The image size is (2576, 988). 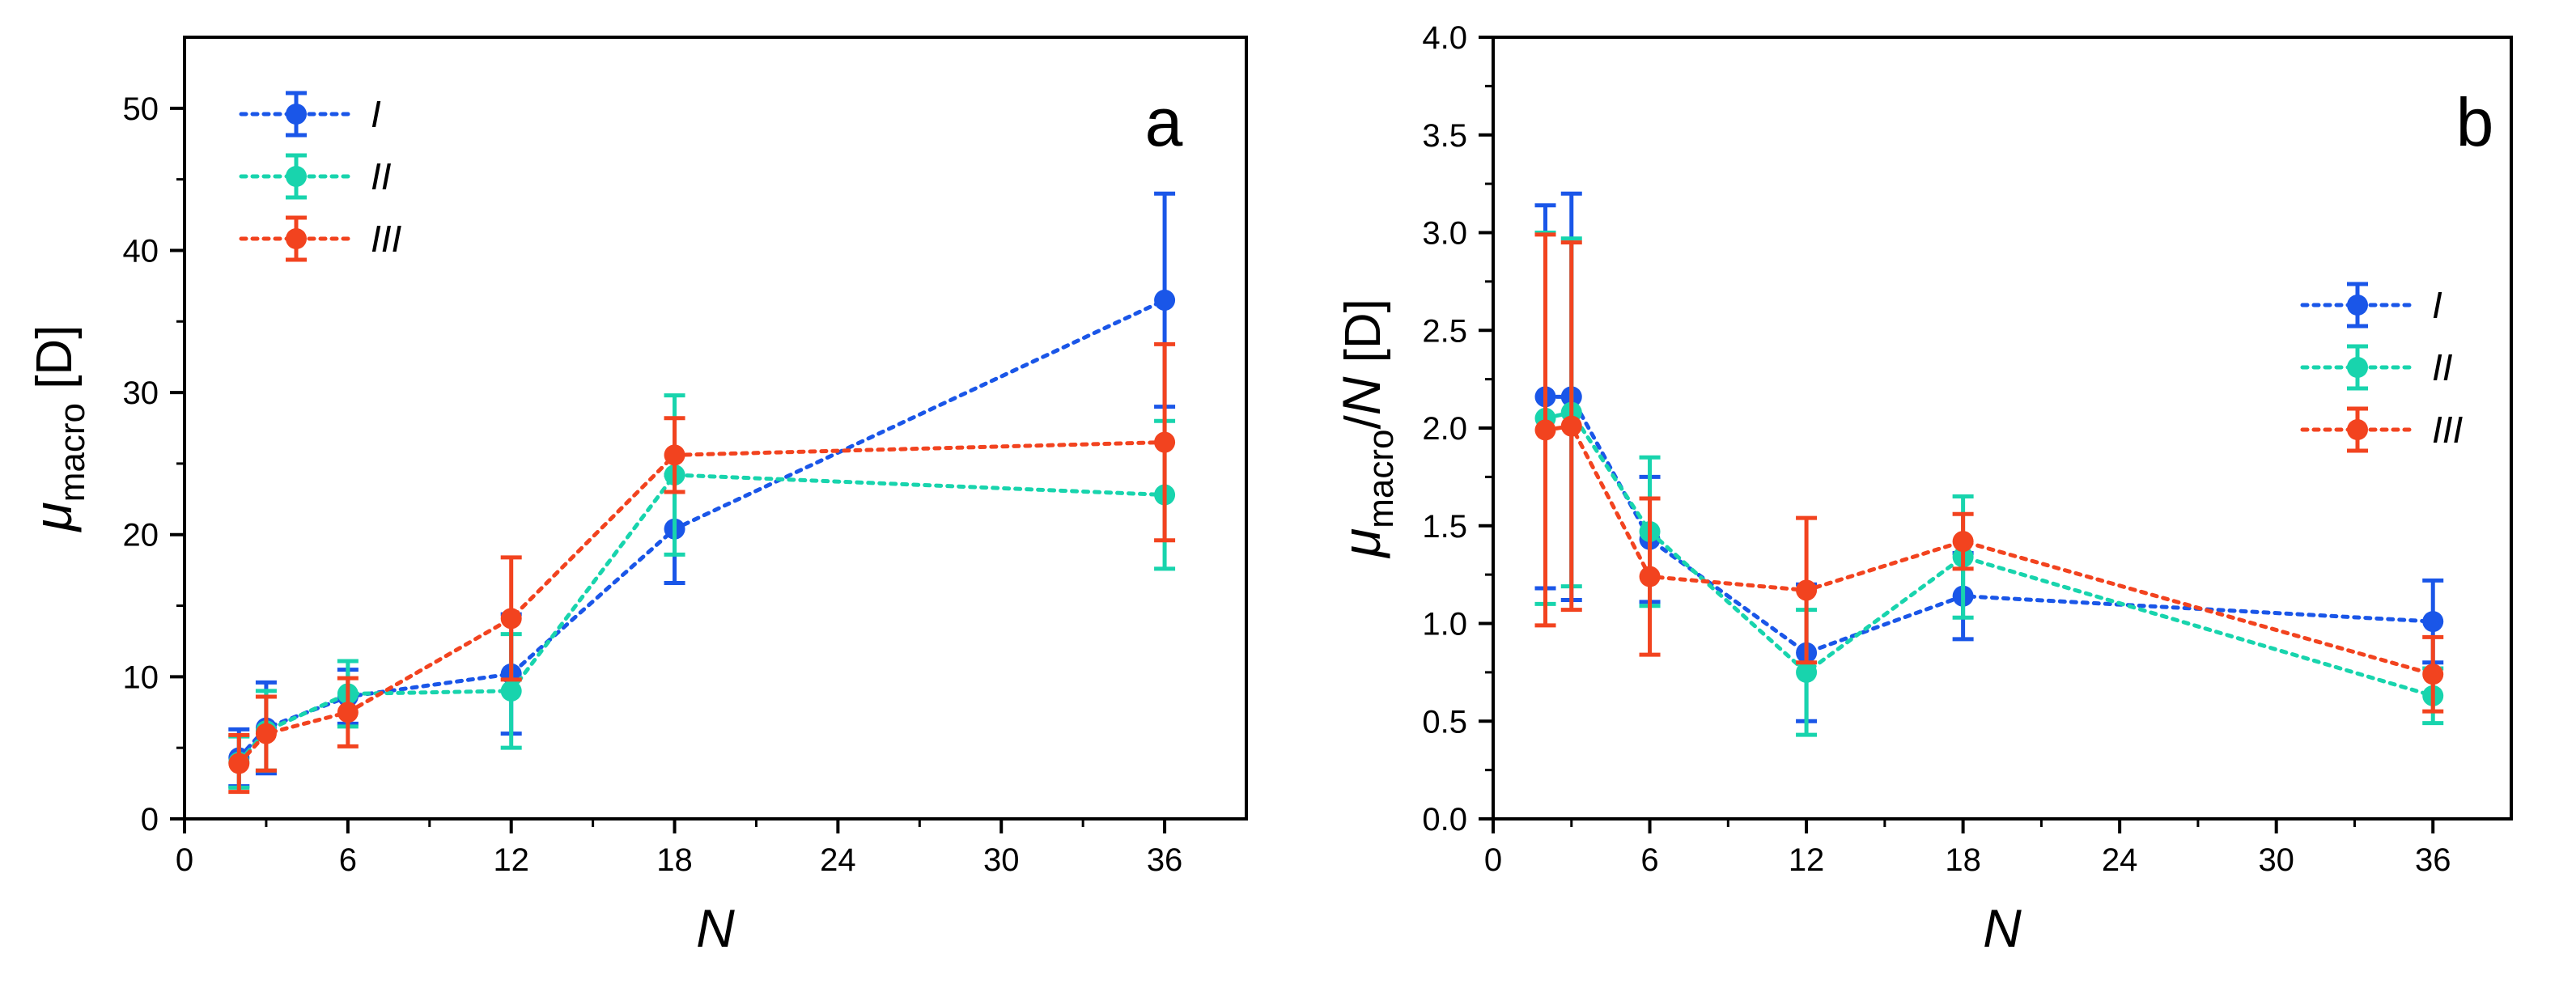 What do you see at coordinates (141, 393) in the screenshot?
I see `y-tick-label: 30` at bounding box center [141, 393].